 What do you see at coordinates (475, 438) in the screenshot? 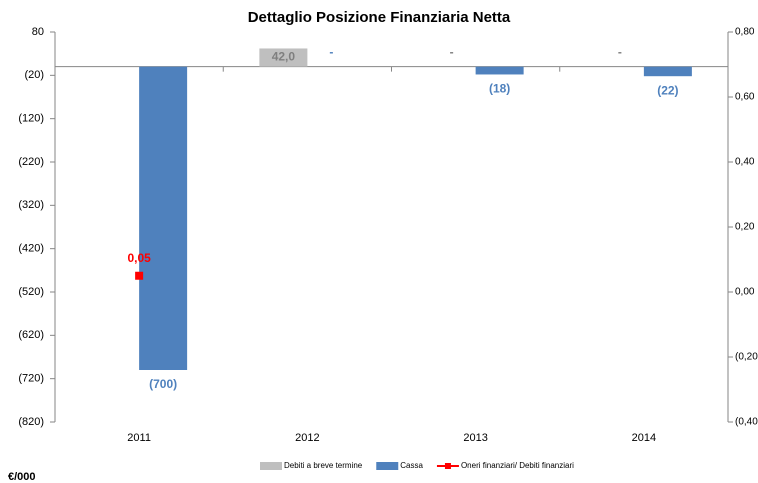
I see `x-tick-label: 2013` at bounding box center [475, 438].